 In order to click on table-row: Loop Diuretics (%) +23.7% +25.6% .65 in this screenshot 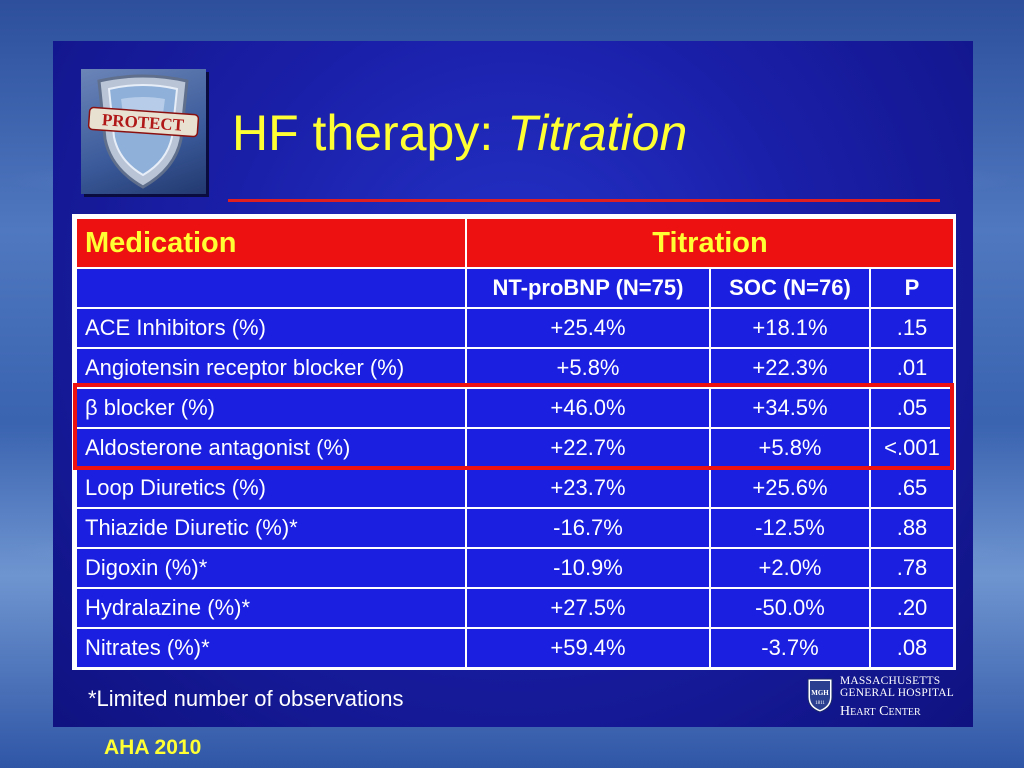, I will do `click(515, 488)`.